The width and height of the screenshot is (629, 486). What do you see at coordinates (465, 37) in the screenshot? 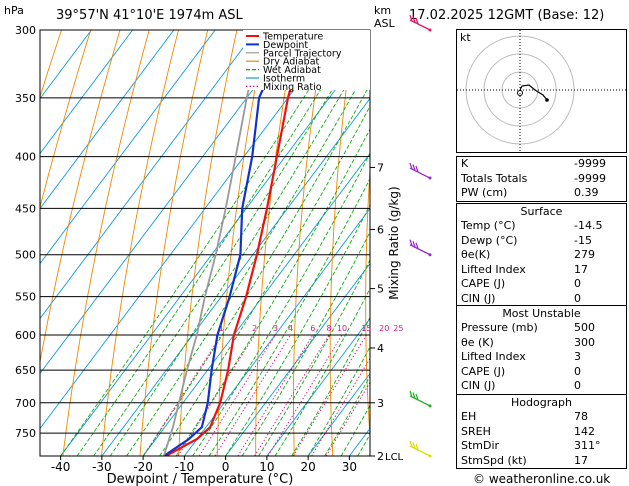
I see `hodograph-unit-label: kt` at bounding box center [465, 37].